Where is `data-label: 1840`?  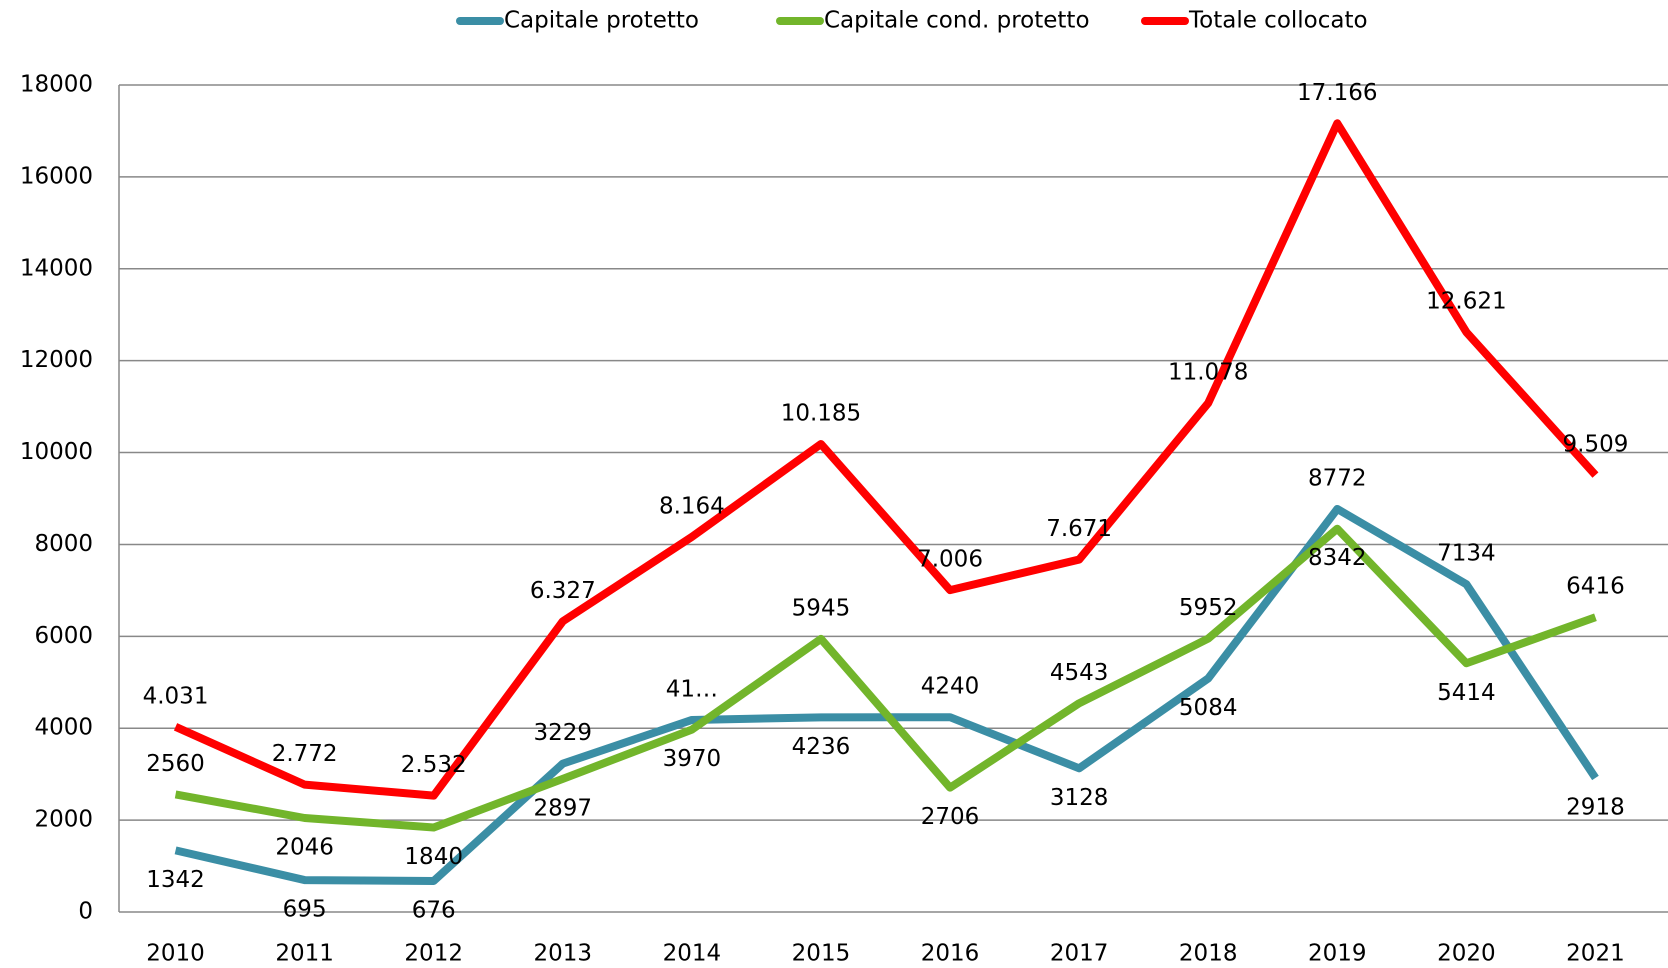 data-label: 1840 is located at coordinates (433, 857).